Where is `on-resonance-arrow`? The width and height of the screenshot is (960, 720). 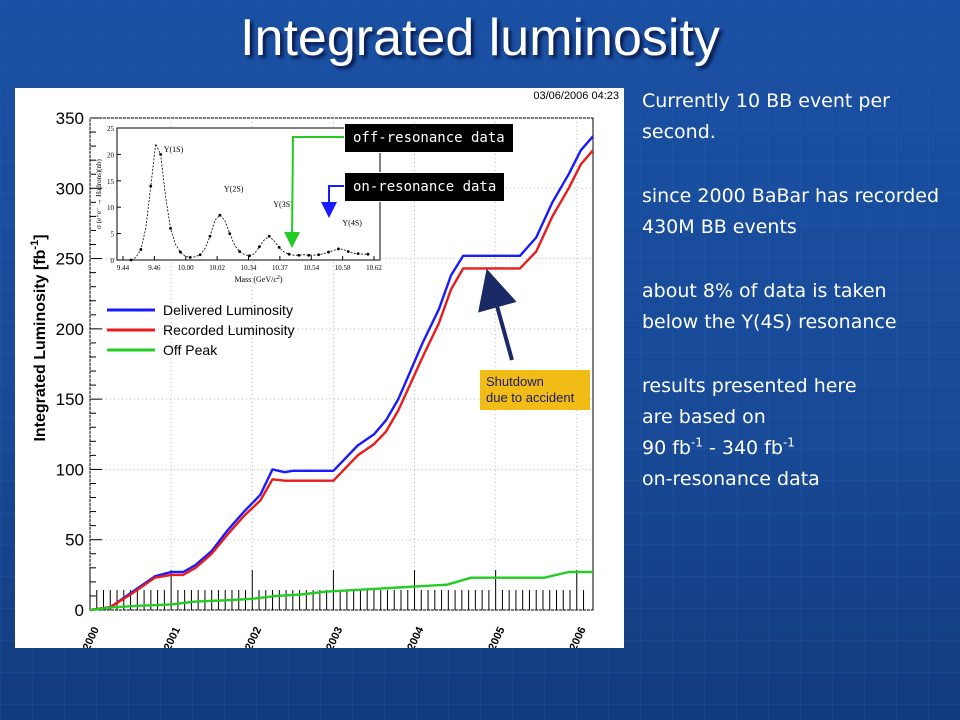
on-resonance-arrow is located at coordinates (333, 201).